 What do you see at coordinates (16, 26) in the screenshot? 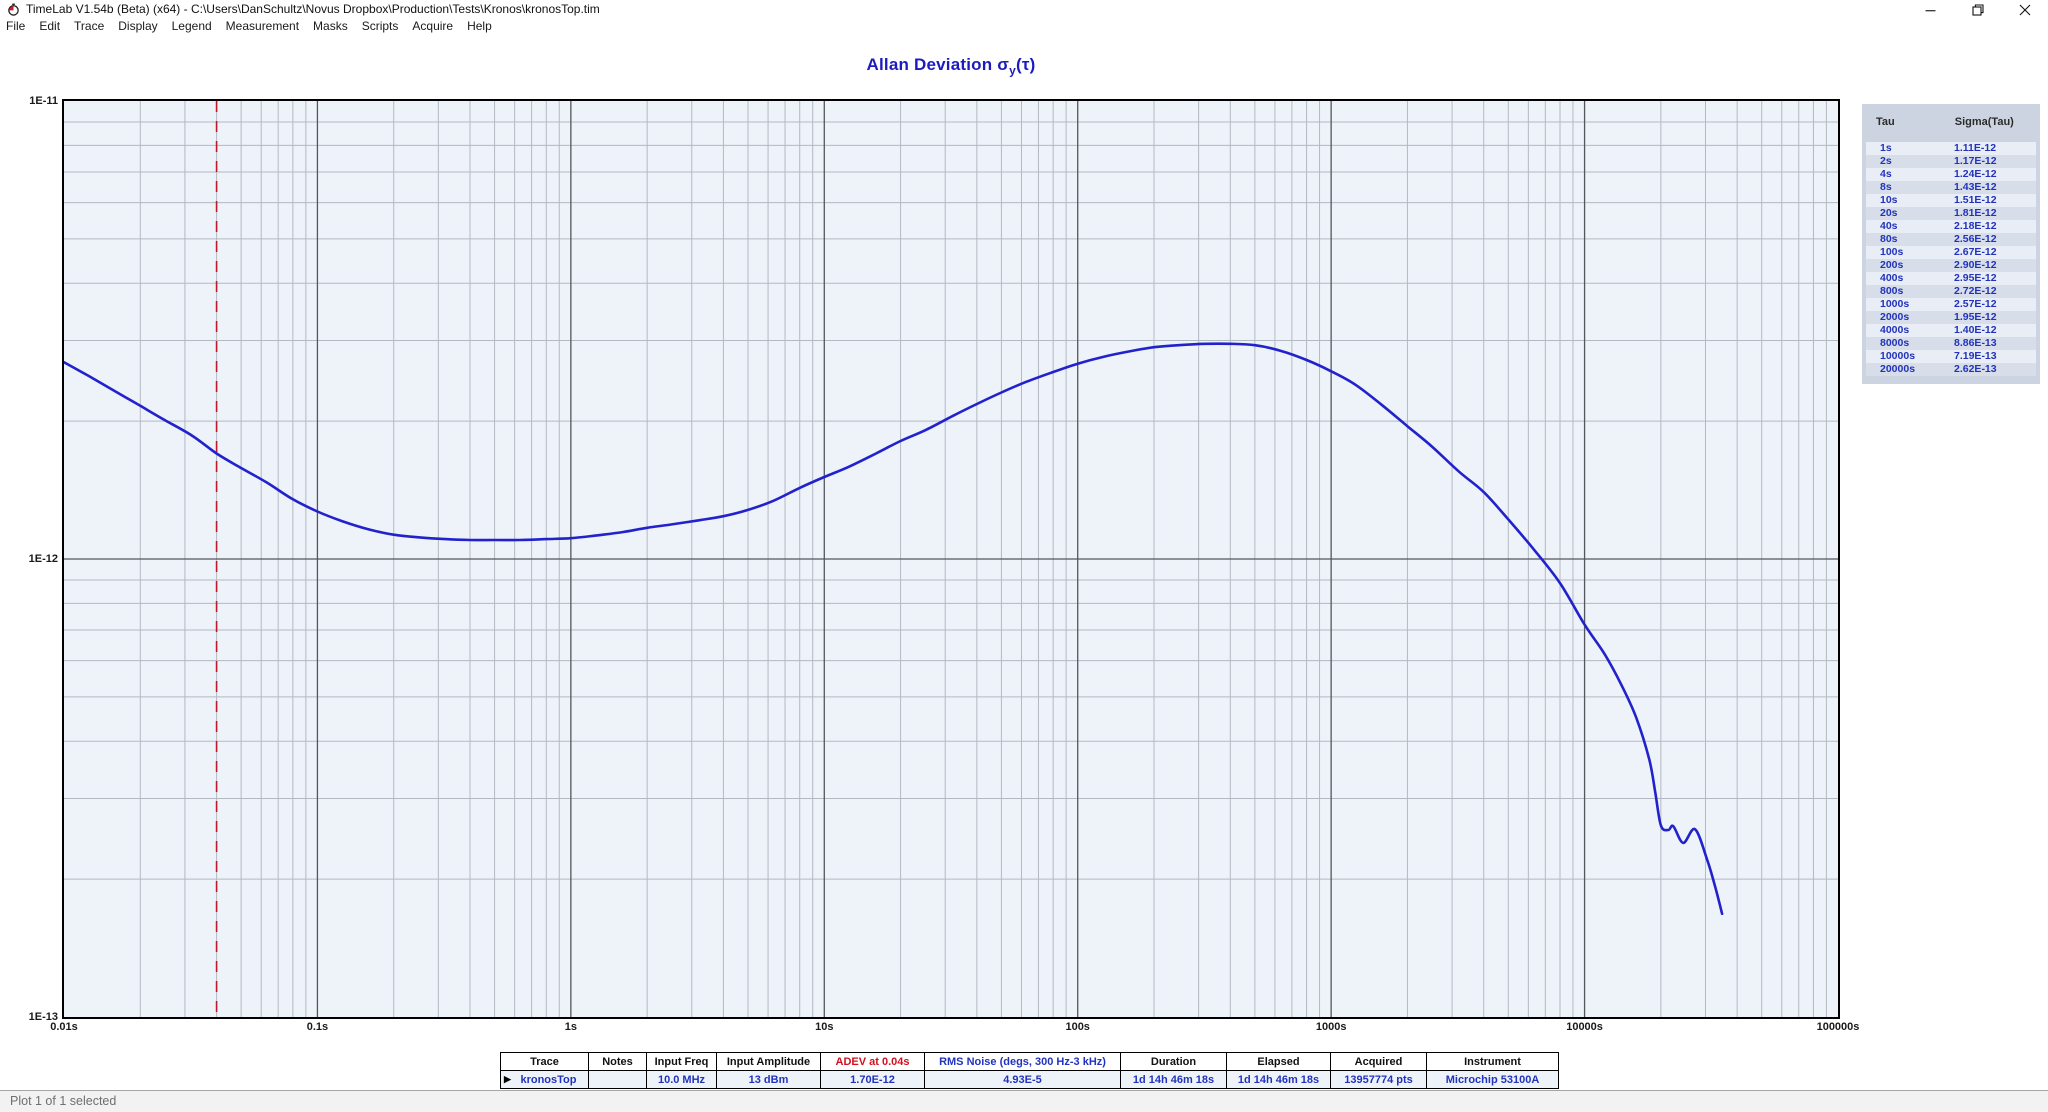
I see `menu-item-file: File` at bounding box center [16, 26].